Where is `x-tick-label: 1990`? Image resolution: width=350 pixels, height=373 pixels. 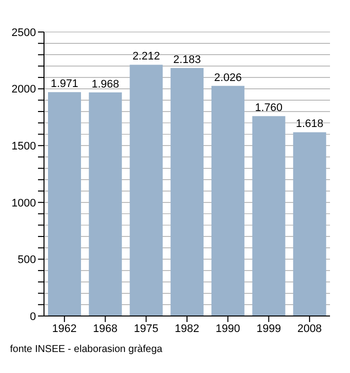
x-tick-label: 1990 is located at coordinates (228, 328).